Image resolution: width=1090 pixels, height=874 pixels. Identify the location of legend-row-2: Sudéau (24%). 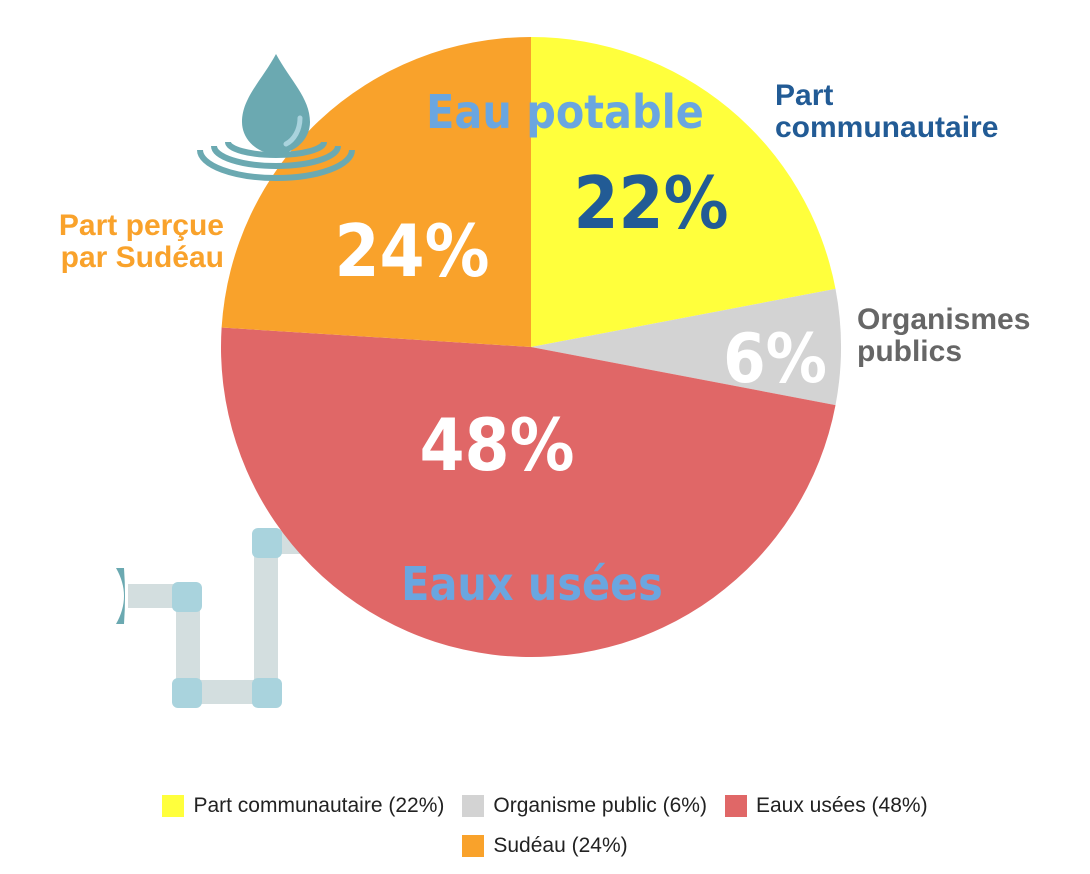
(545, 846).